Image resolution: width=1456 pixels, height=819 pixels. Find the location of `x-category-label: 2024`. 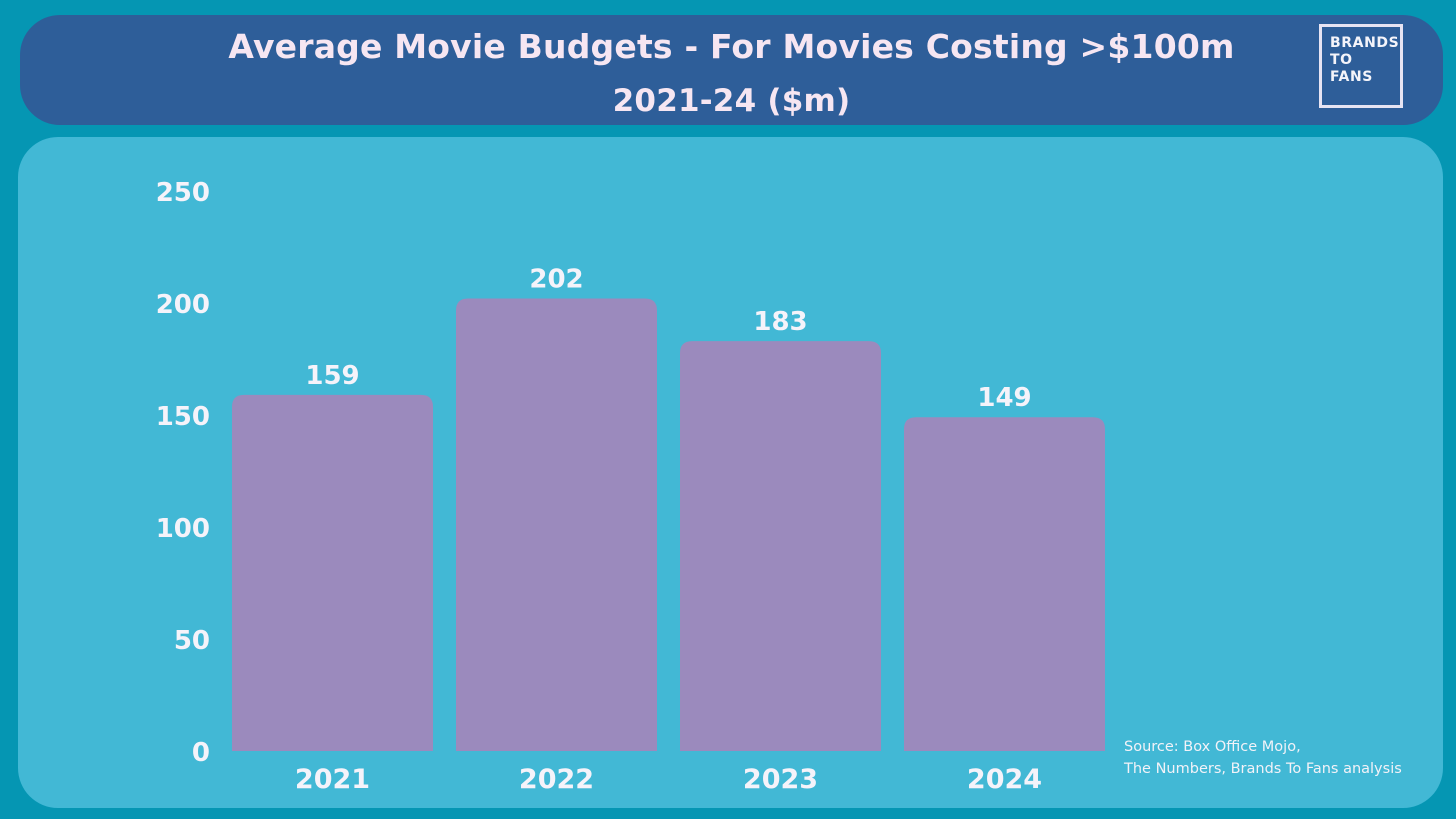

x-category-label: 2024 is located at coordinates (1004, 779).